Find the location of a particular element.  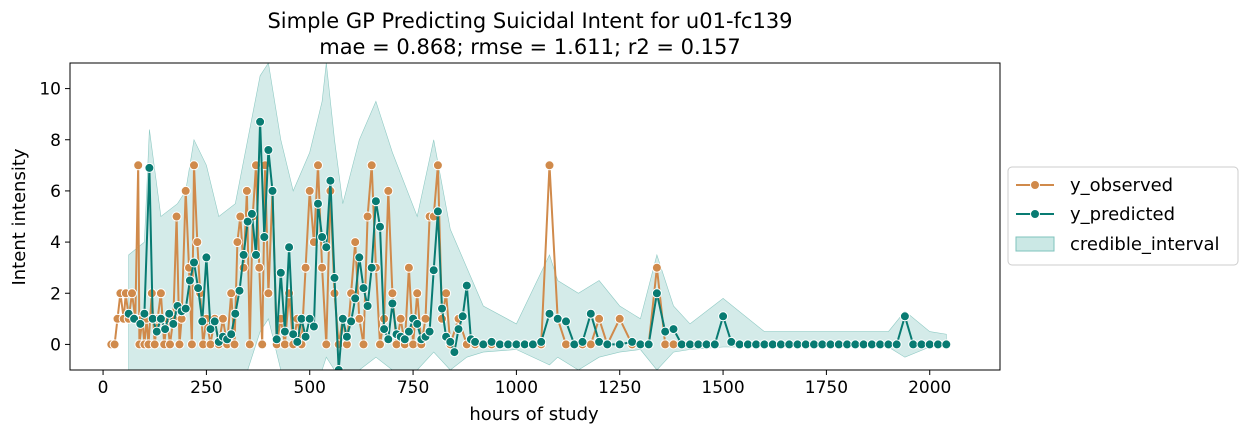

x-tick-label: 500 is located at coordinates (310, 388).